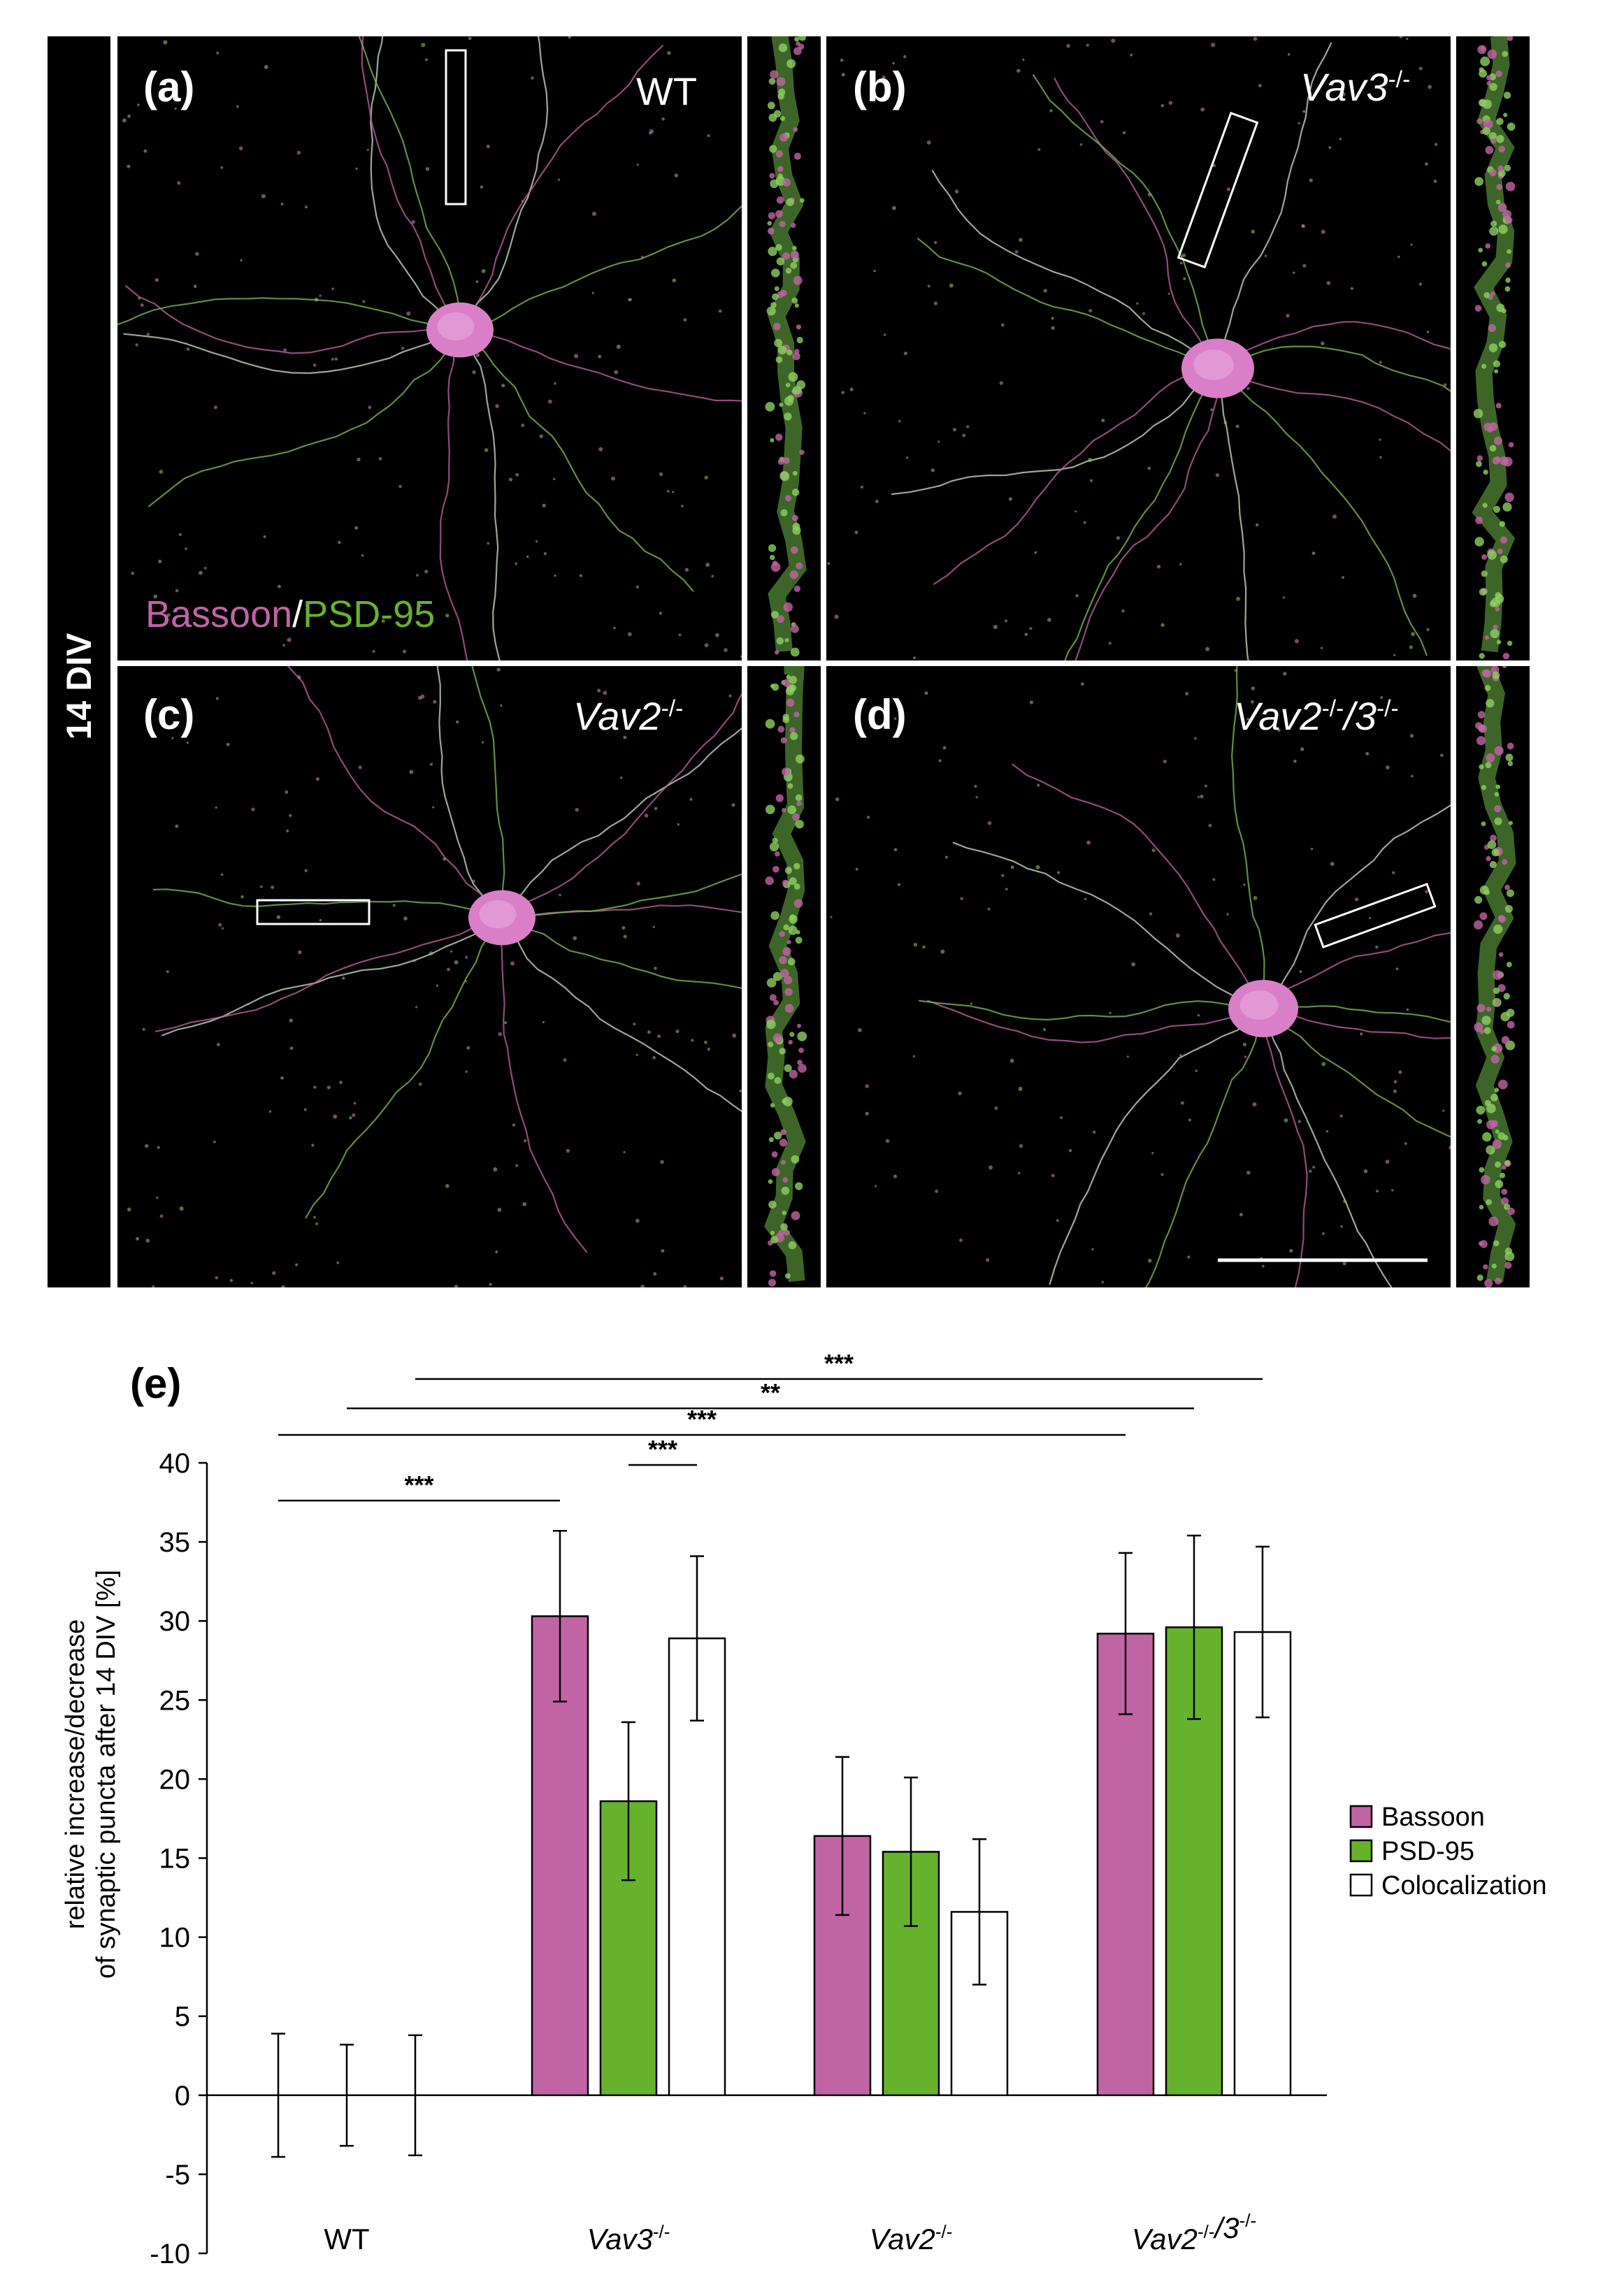 This screenshot has width=1603, height=2296. What do you see at coordinates (1433, 1817) in the screenshot?
I see `legend-label: Bassoon` at bounding box center [1433, 1817].